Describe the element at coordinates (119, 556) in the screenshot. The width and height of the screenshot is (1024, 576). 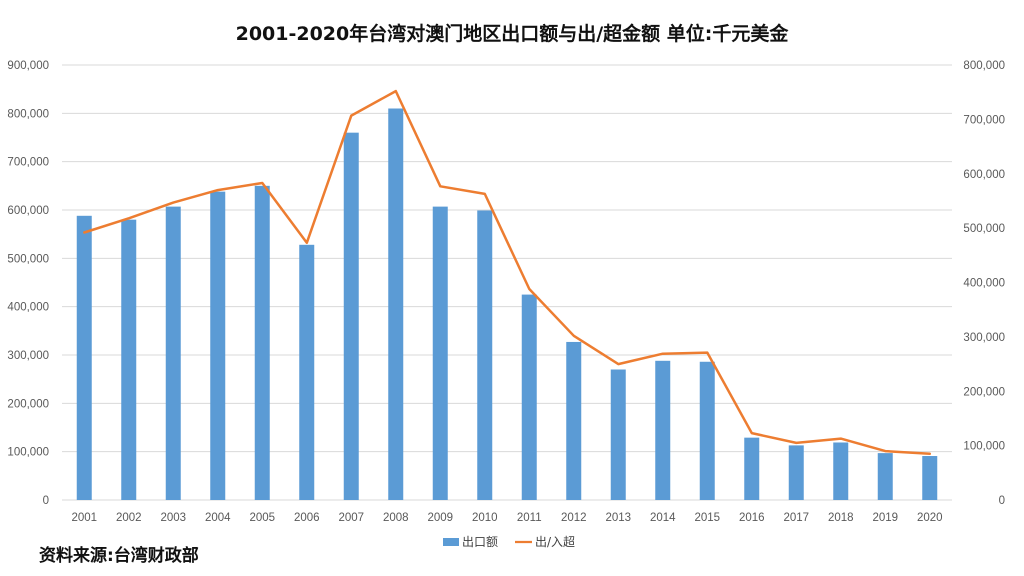
I see `source-note: 资料来源:台湾财政部` at that location.